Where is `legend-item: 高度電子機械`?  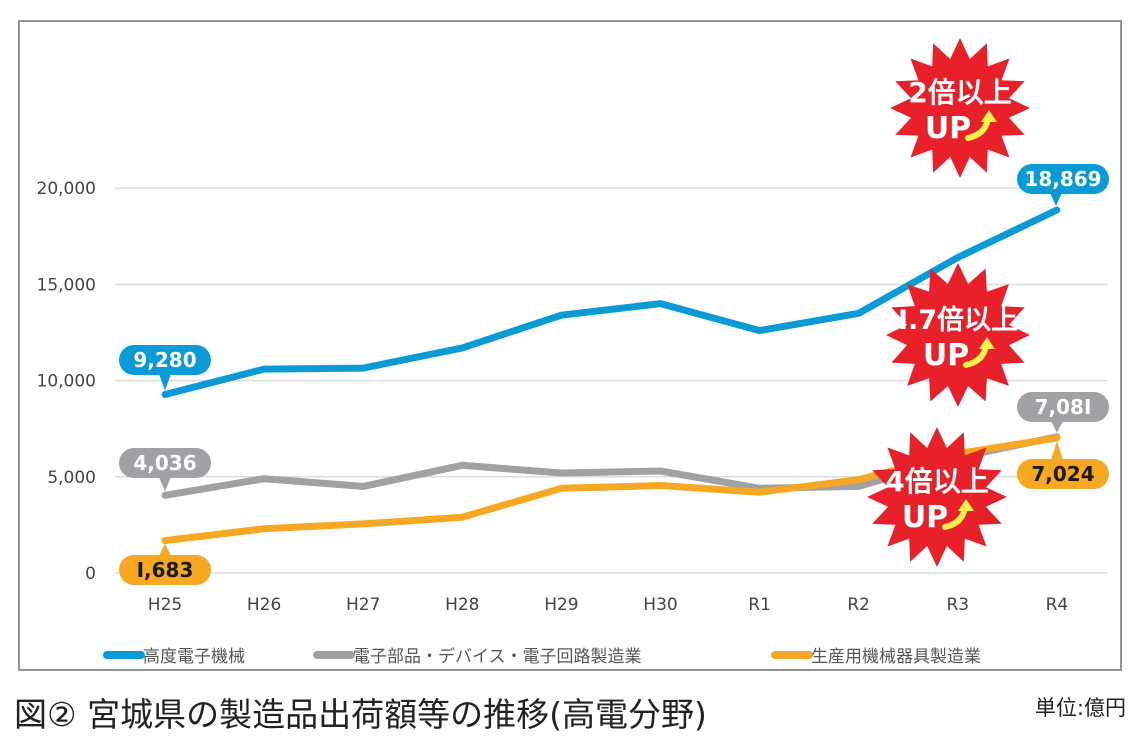
legend-item: 高度電子機械 is located at coordinates (174, 657).